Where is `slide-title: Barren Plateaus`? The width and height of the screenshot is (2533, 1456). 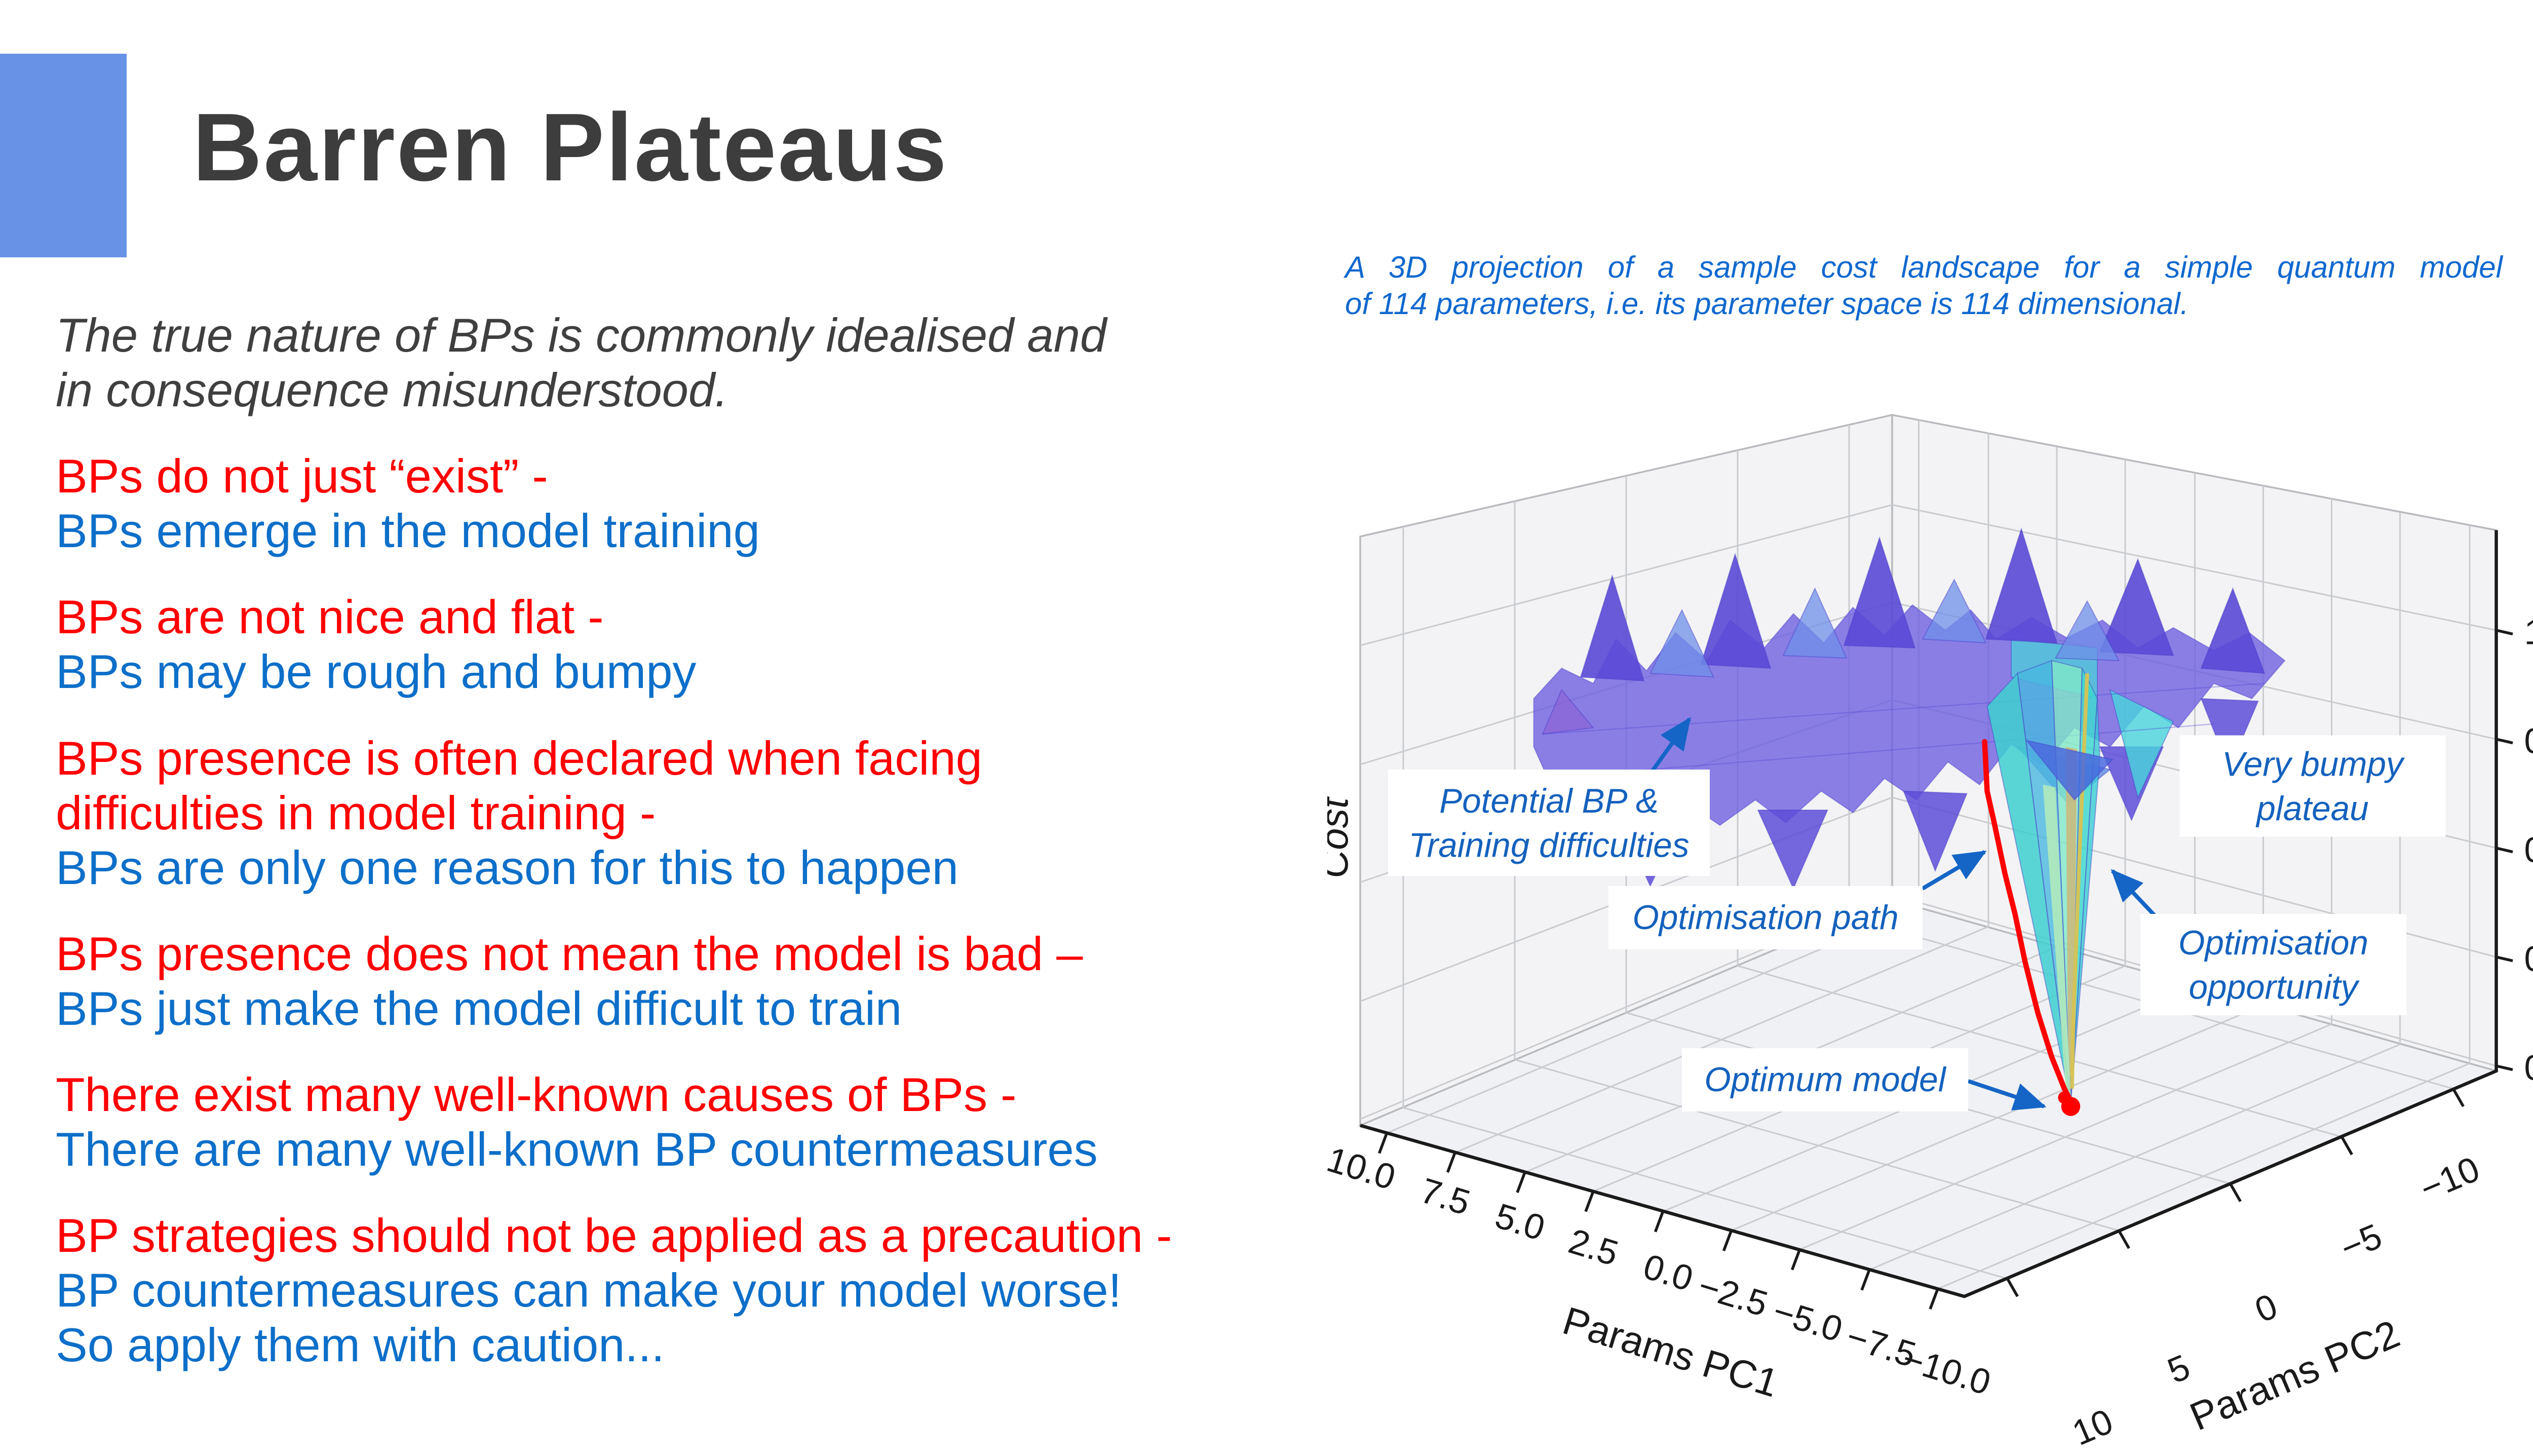
slide-title: Barren Plateaus is located at coordinates (570, 147).